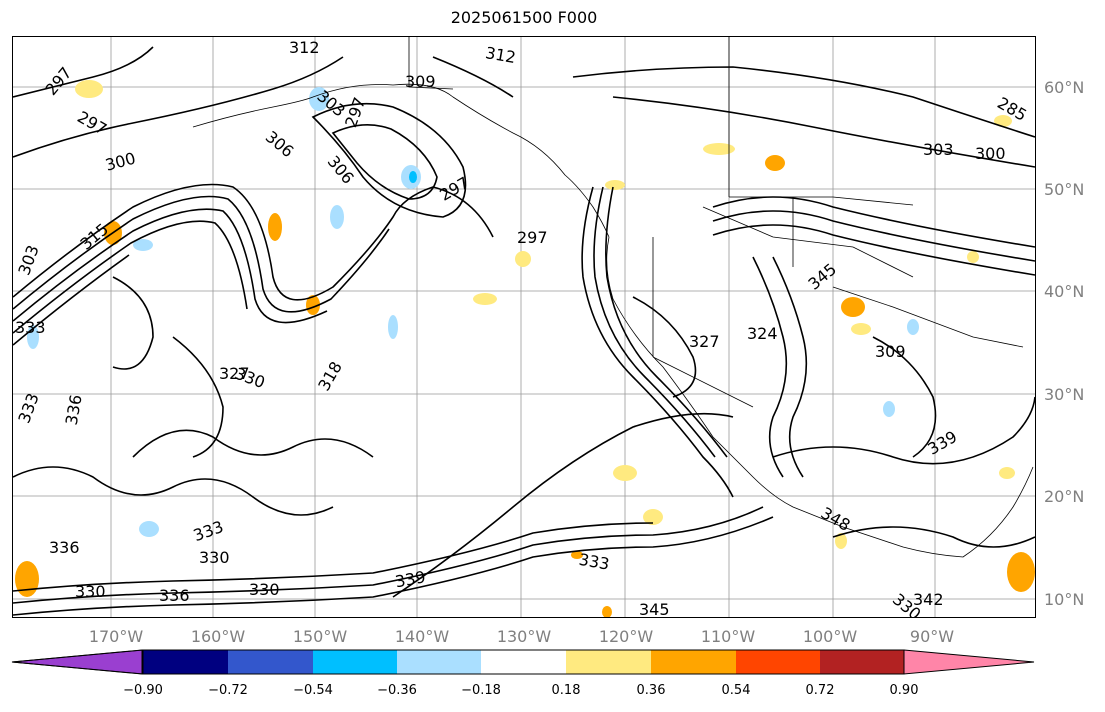 Image resolution: width=1105 pixels, height=712 pixels. I want to click on contour-label: 348, so click(836, 519).